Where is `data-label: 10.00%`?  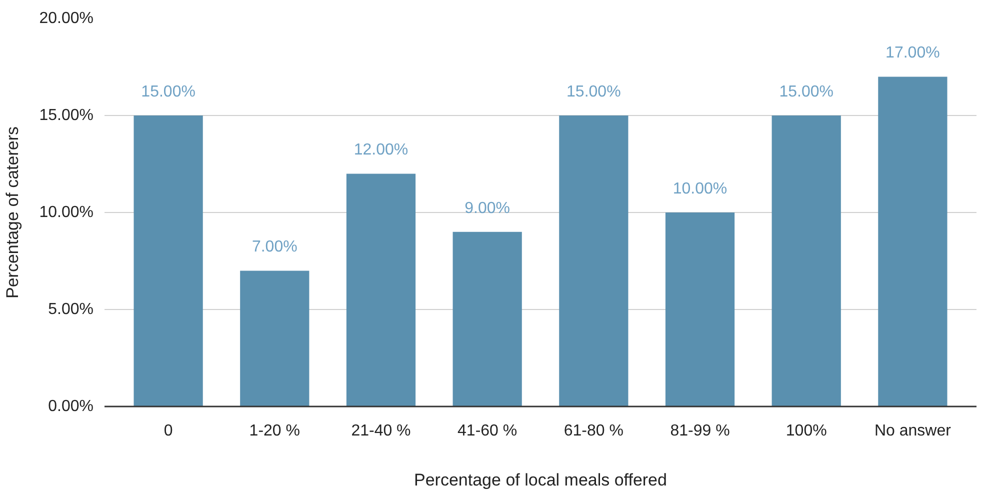
data-label: 10.00% is located at coordinates (700, 189).